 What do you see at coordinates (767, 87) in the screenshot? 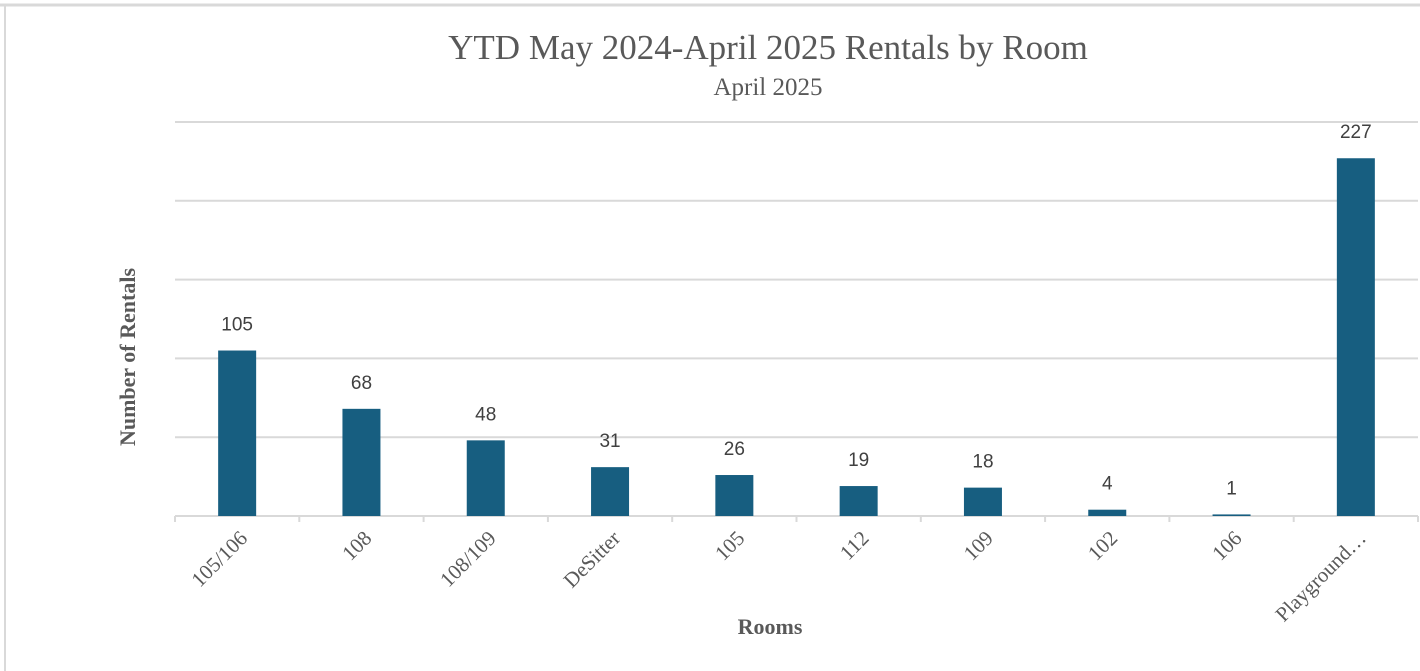
I see `chart-subtitle: April 2025` at bounding box center [767, 87].